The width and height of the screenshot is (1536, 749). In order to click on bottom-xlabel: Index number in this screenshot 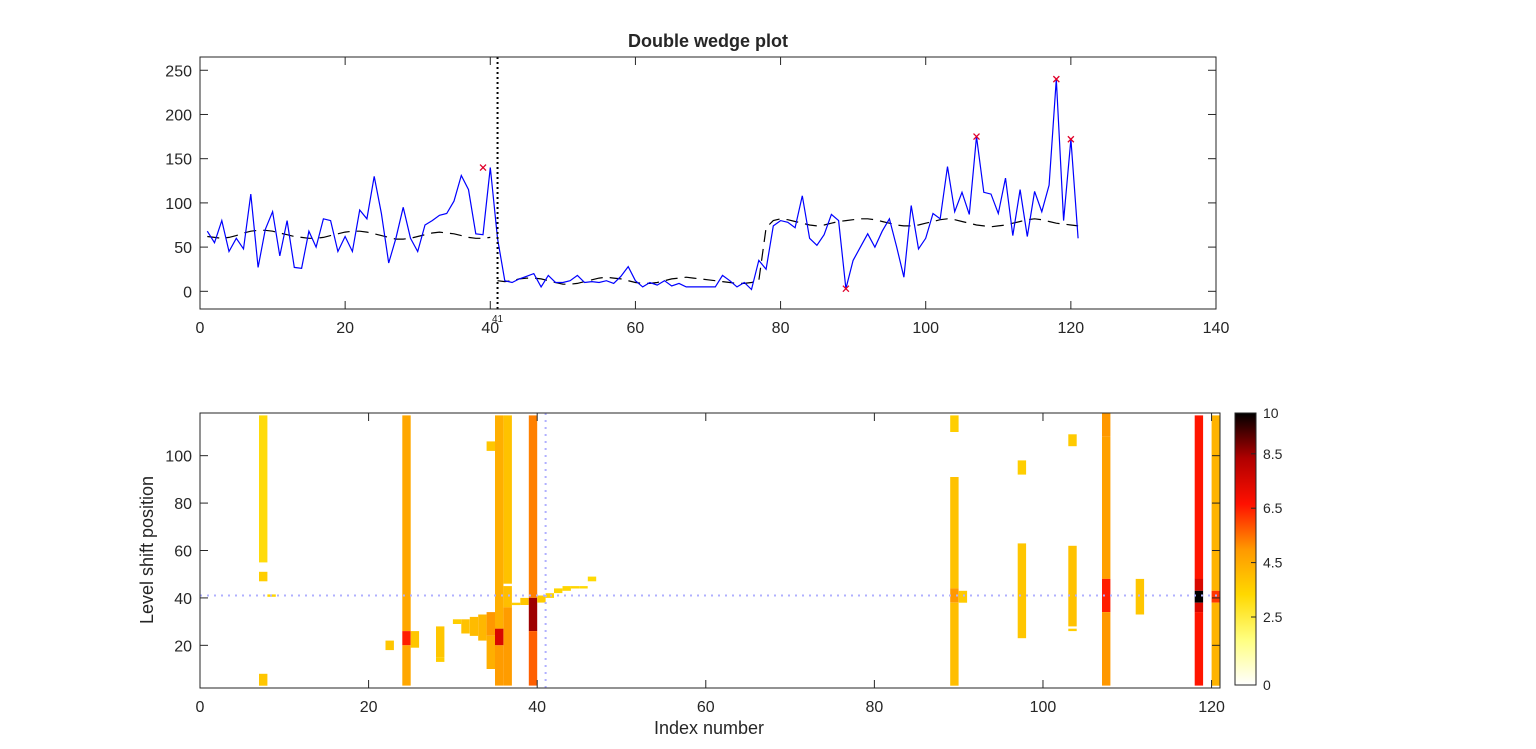, I will do `click(709, 728)`.